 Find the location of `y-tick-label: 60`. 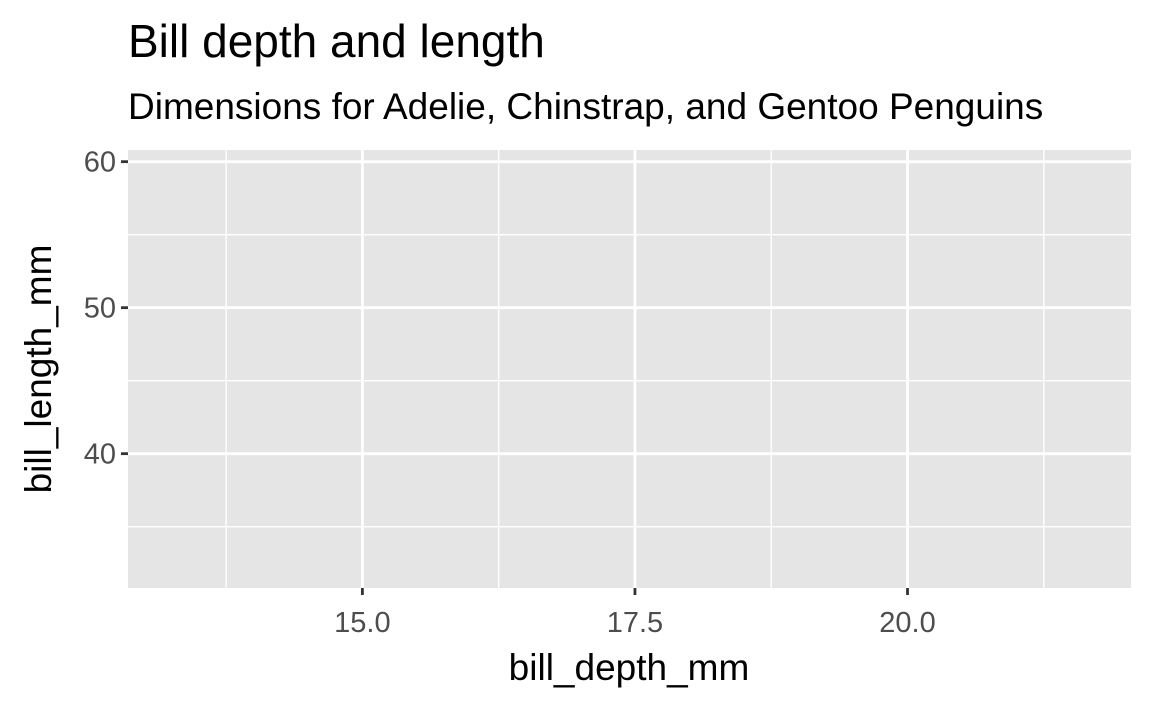

y-tick-label: 60 is located at coordinates (100, 163).